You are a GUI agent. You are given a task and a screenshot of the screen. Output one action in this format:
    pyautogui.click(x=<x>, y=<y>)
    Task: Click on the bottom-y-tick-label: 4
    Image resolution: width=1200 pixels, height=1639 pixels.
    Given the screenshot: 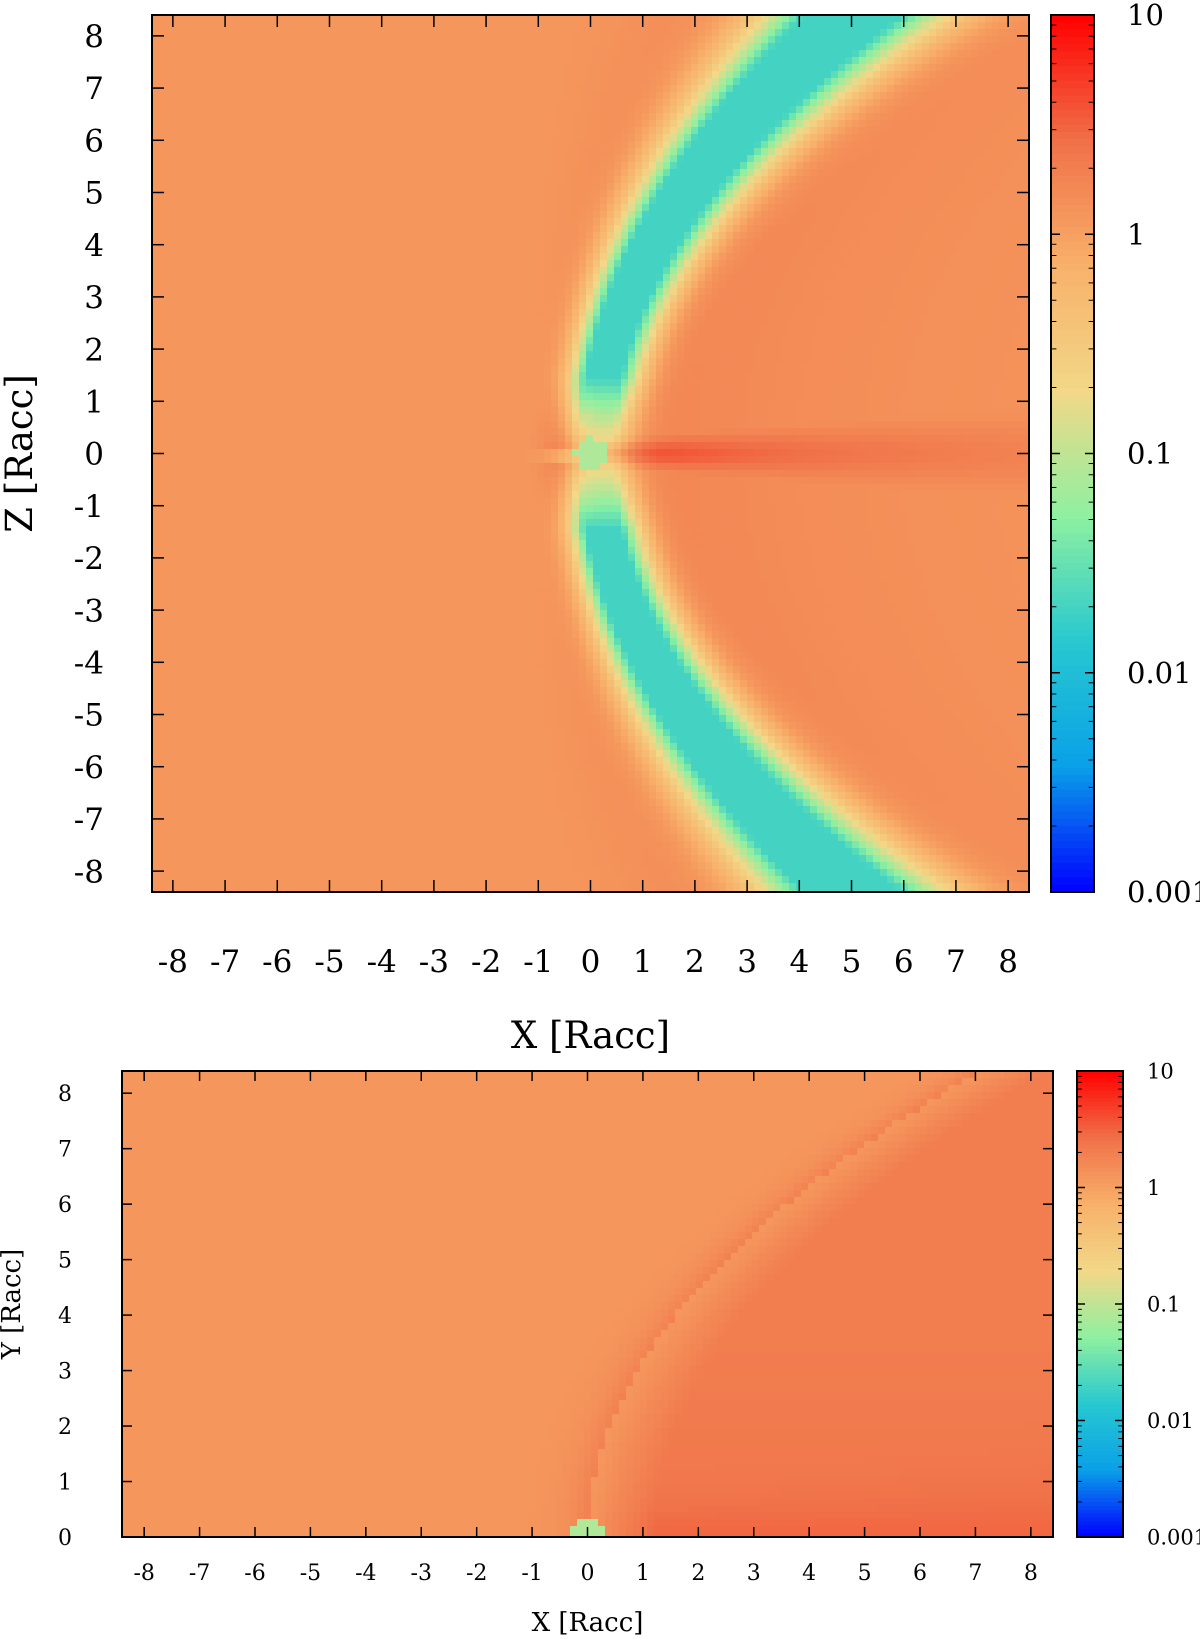 What is the action you would take?
    pyautogui.click(x=65, y=1316)
    